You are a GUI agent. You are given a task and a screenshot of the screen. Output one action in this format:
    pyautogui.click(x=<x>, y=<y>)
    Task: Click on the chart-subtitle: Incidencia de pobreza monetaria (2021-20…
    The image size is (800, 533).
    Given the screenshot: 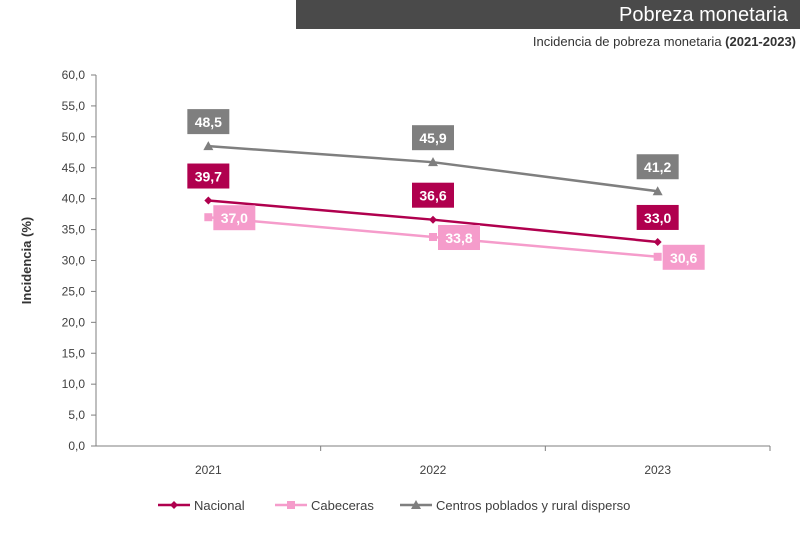 What is the action you would take?
    pyautogui.click(x=664, y=41)
    